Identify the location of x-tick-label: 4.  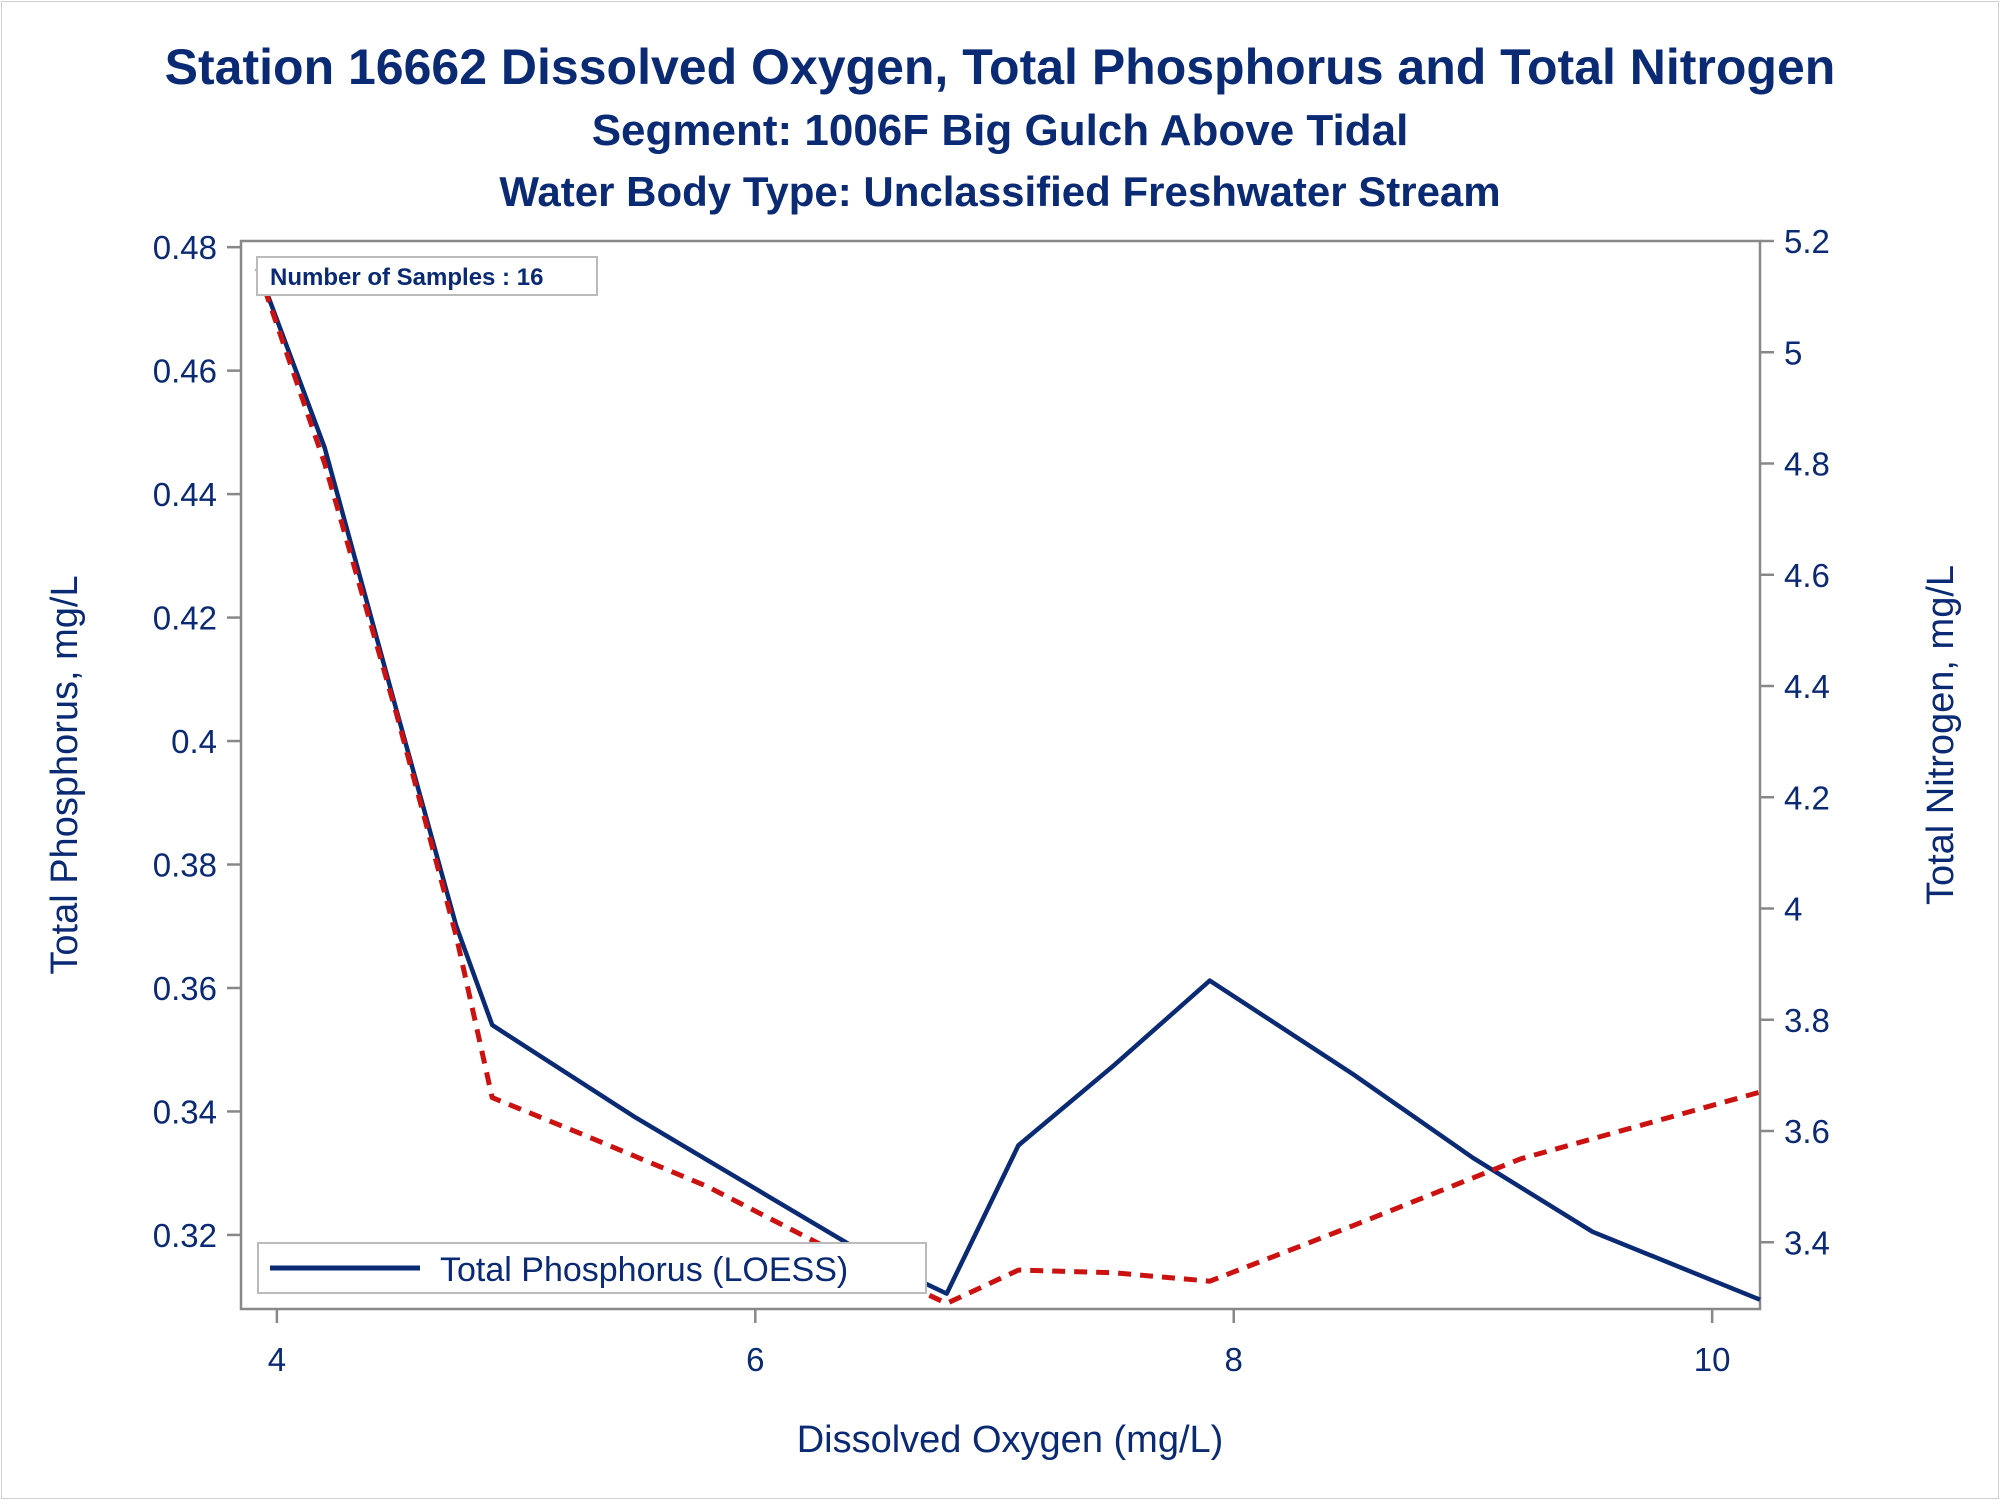
(277, 1359).